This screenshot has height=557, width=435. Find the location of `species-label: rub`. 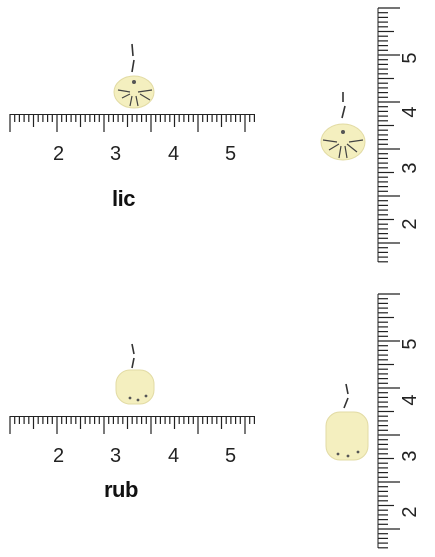

species-label: rub is located at coordinates (121, 489).